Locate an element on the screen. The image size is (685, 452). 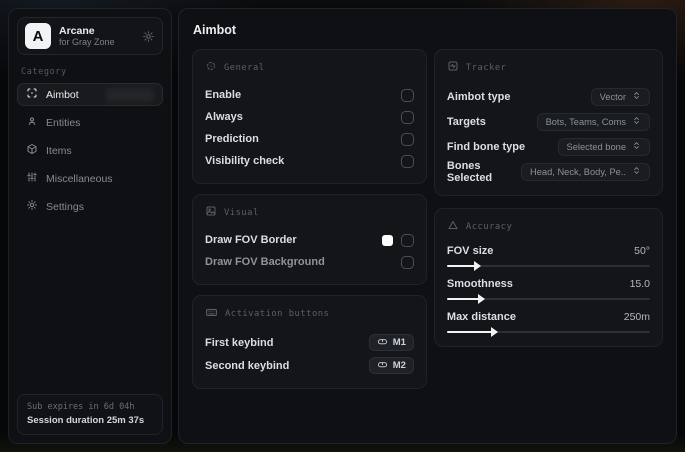
sidebar-item-label: Entities is located at coordinates (63, 122).